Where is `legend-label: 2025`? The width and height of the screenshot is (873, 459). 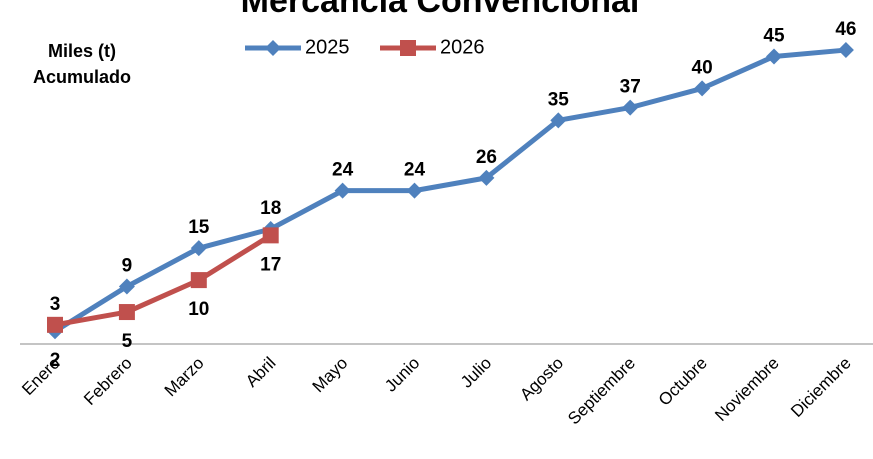 legend-label: 2025 is located at coordinates (327, 47).